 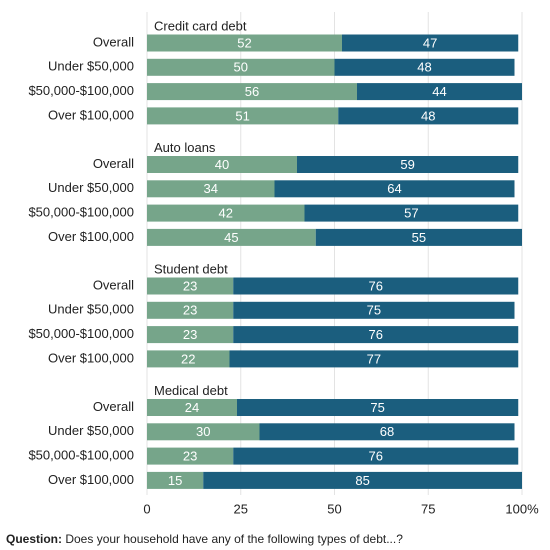 I want to click on group-title: Credit card debt, so click(x=200, y=25).